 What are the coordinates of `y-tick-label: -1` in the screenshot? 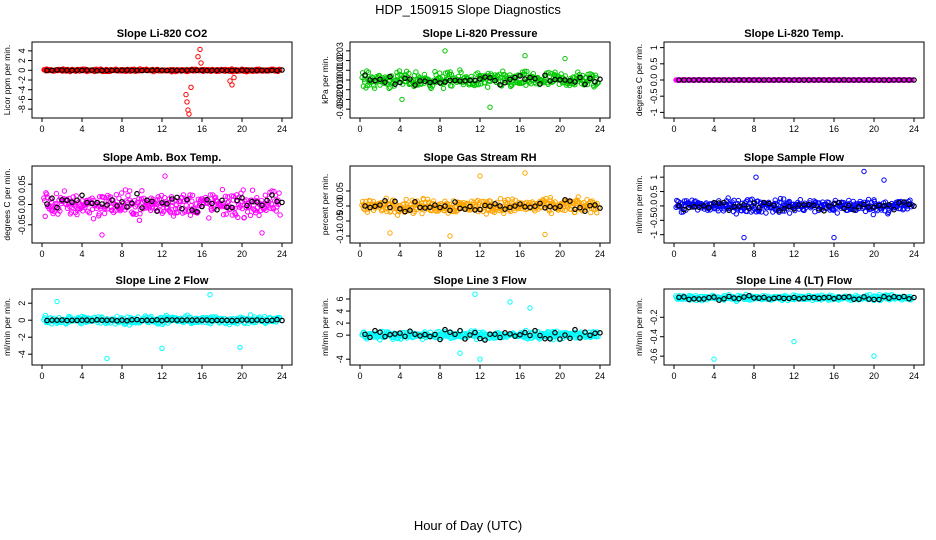 It's located at (654, 112).